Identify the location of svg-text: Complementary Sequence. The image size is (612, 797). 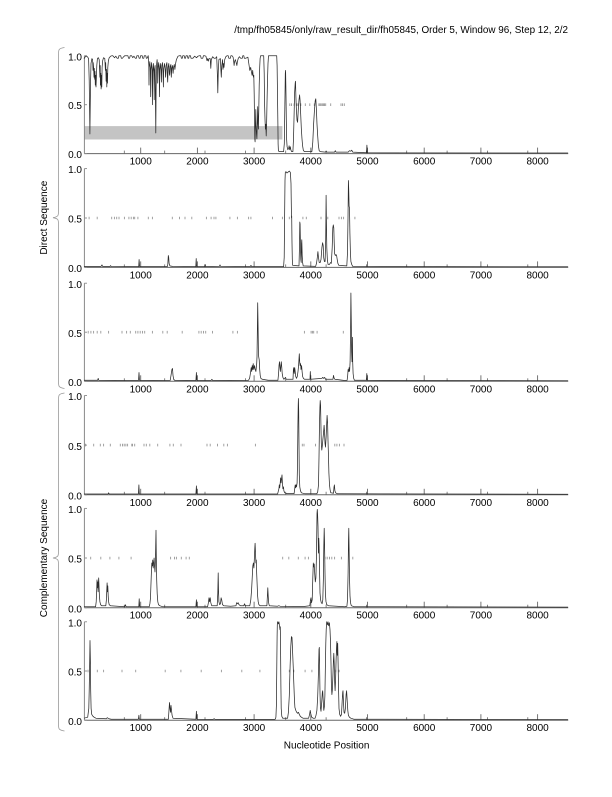
(44, 557).